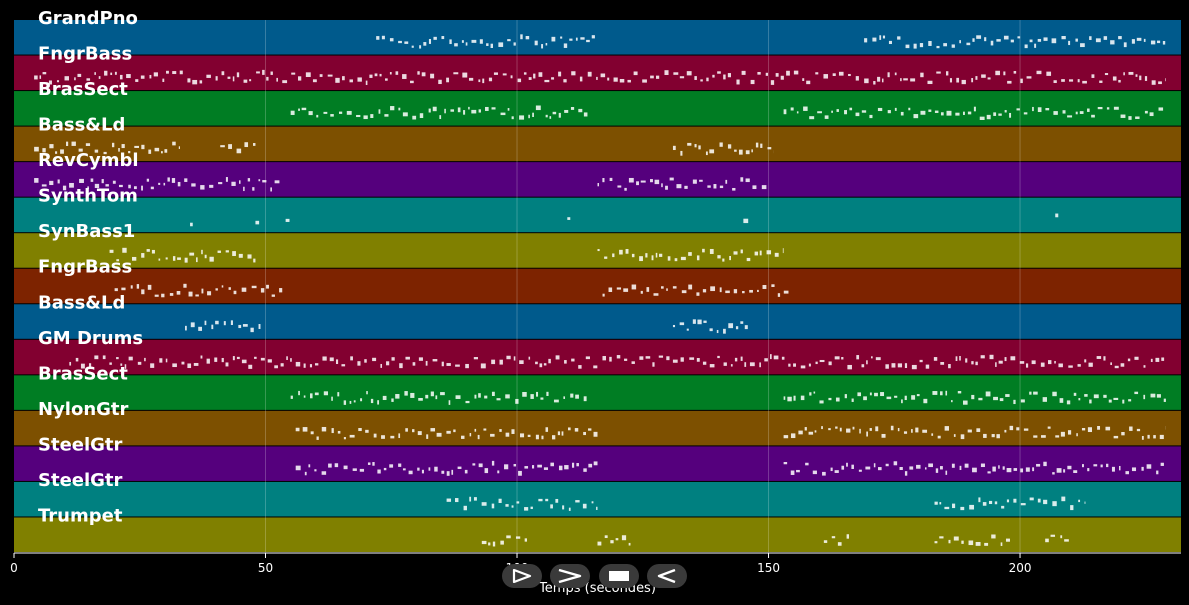 This screenshot has height=605, width=1189. What do you see at coordinates (88, 160) in the screenshot?
I see `track-label: RevCymbl` at bounding box center [88, 160].